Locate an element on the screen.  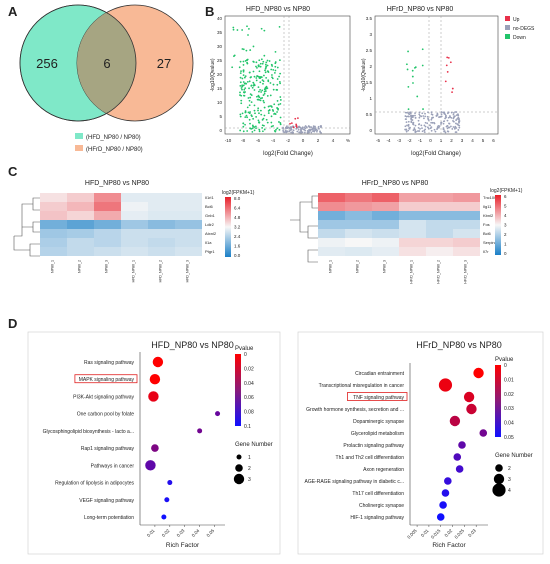
bubble-right-gene-number-title: Gene Number is located at coordinates (514, 456).